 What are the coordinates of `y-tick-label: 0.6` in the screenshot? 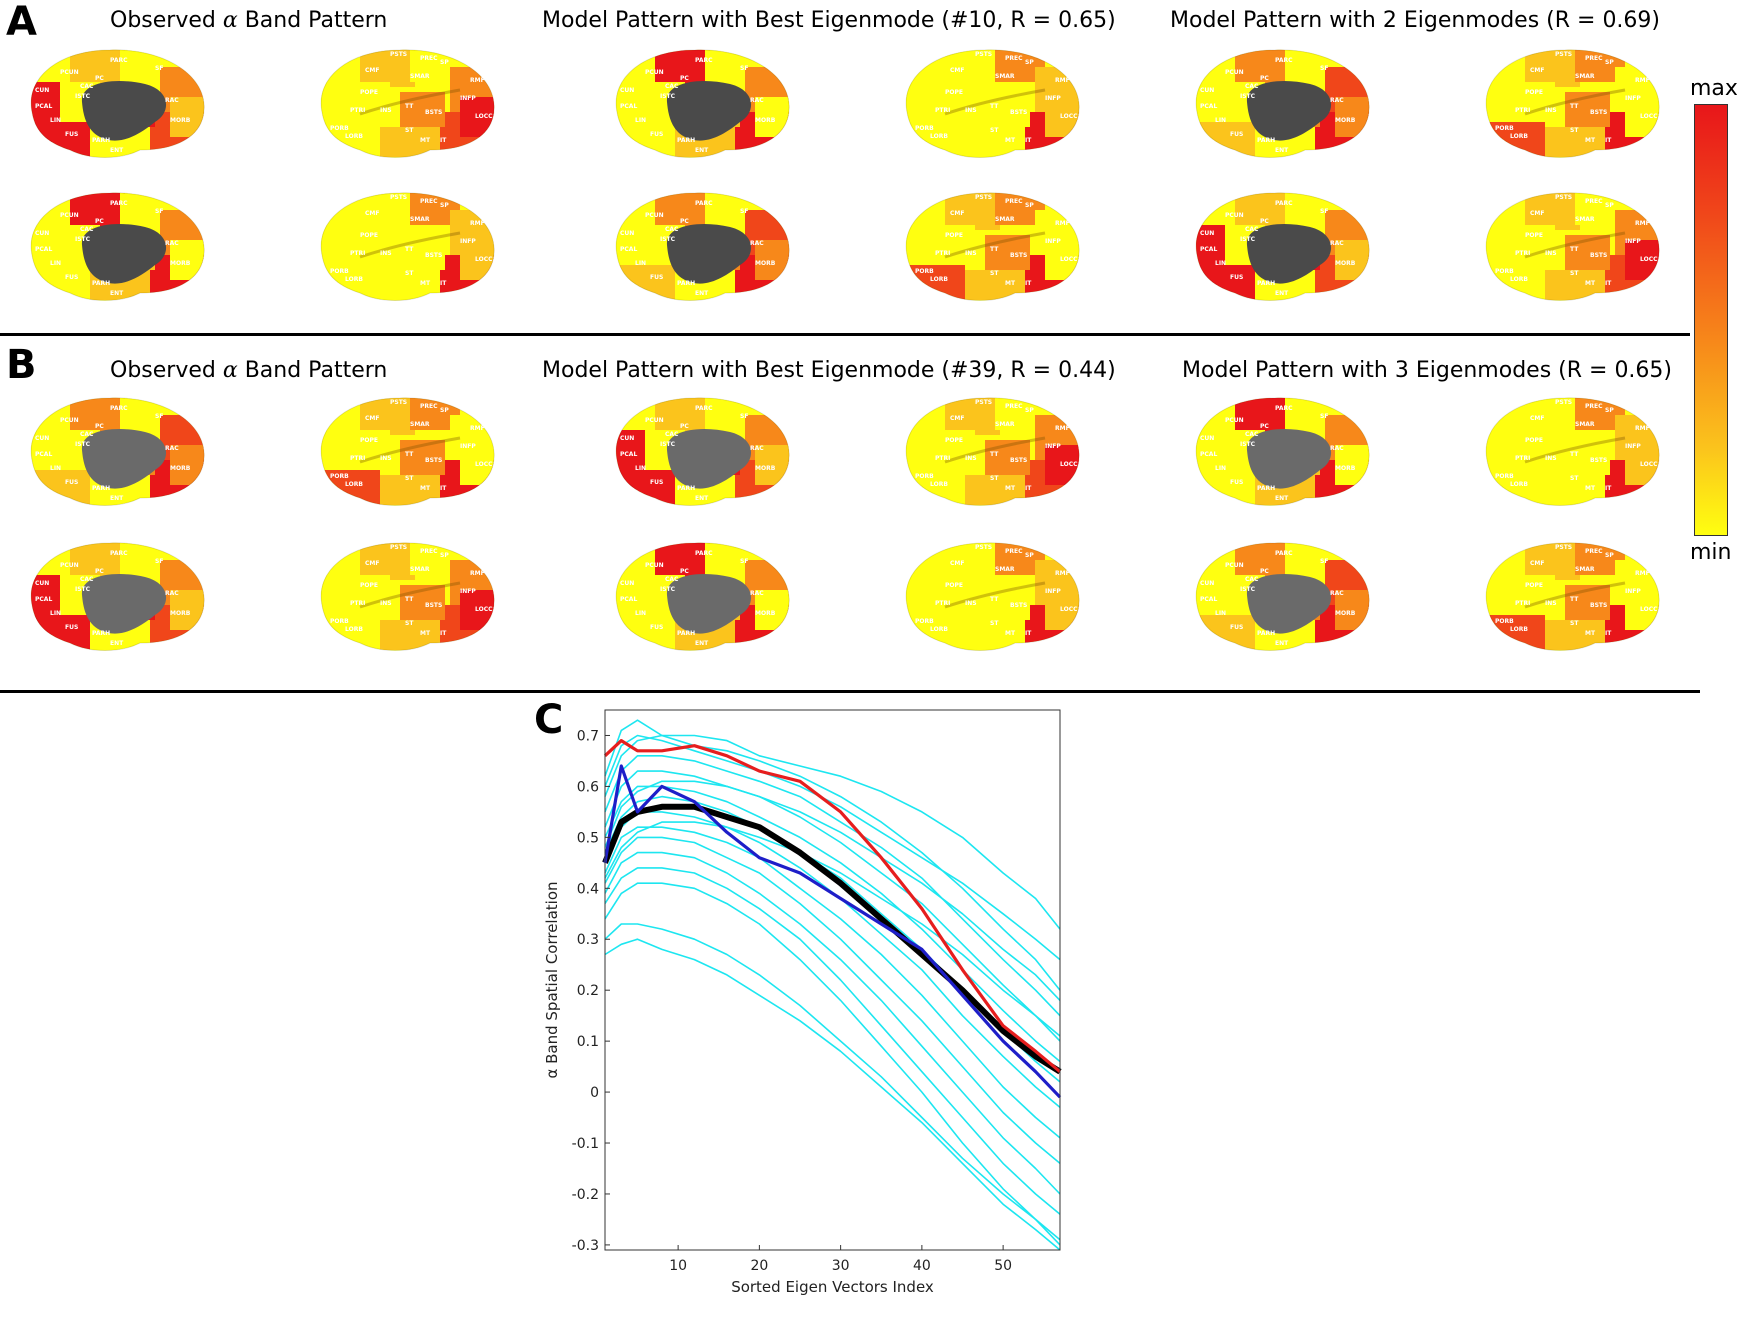 It's located at (588, 787).